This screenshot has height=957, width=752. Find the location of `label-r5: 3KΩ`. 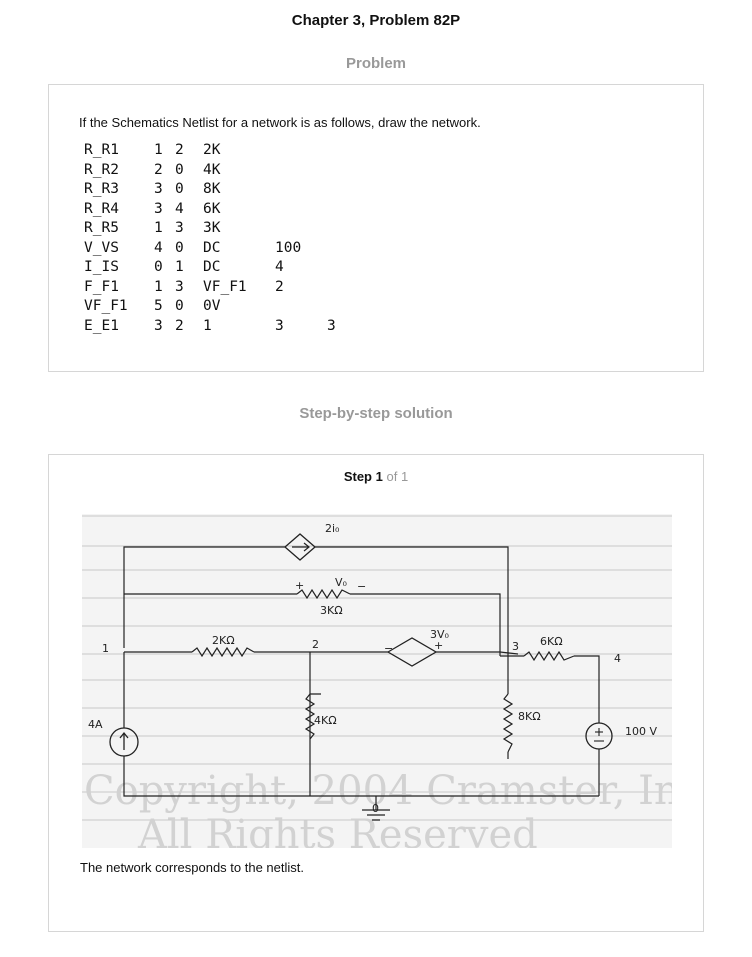

label-r5: 3KΩ is located at coordinates (331, 610).